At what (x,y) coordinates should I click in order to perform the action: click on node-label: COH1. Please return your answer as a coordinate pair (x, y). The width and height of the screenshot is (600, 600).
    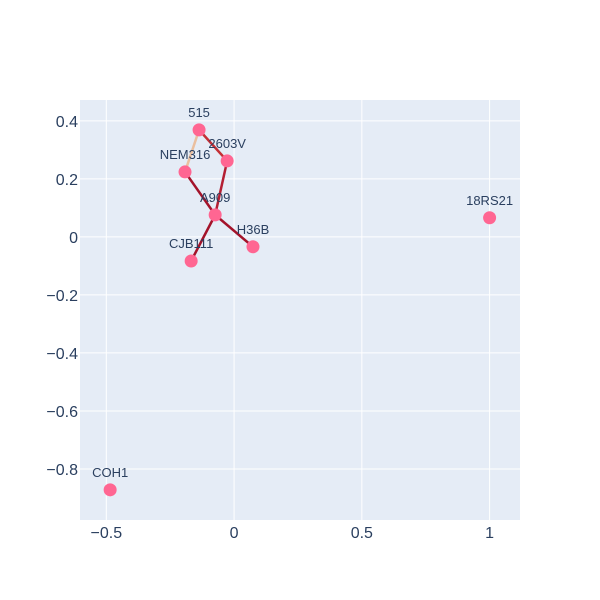
    Looking at the image, I should click on (110, 472).